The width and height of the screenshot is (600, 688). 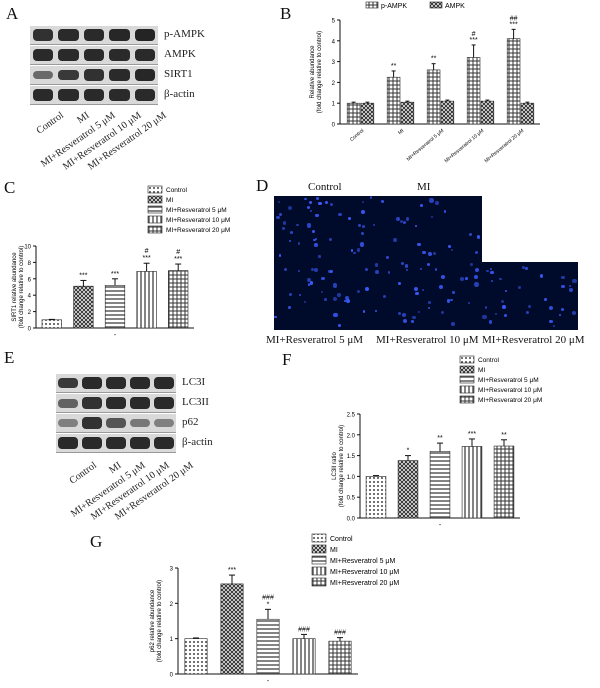 What do you see at coordinates (27, 248) in the screenshot?
I see `y-tick-label: 10` at bounding box center [27, 248].